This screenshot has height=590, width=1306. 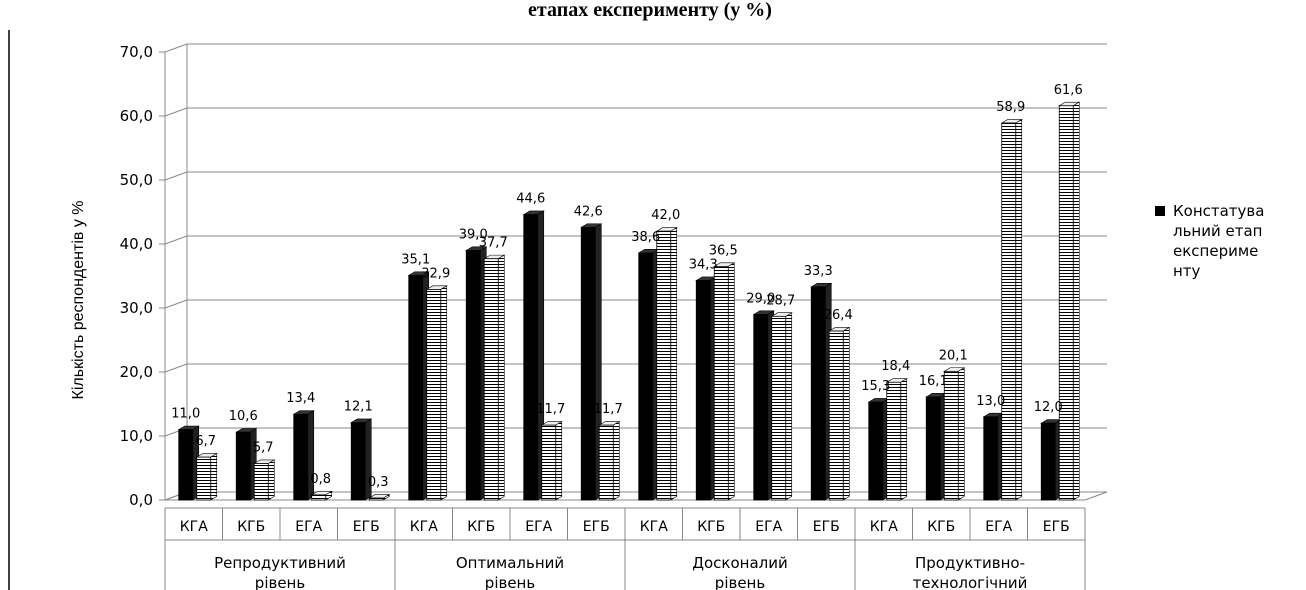 What do you see at coordinates (990, 401) in the screenshot?
I see `data-label-series-1: 13,0` at bounding box center [990, 401].